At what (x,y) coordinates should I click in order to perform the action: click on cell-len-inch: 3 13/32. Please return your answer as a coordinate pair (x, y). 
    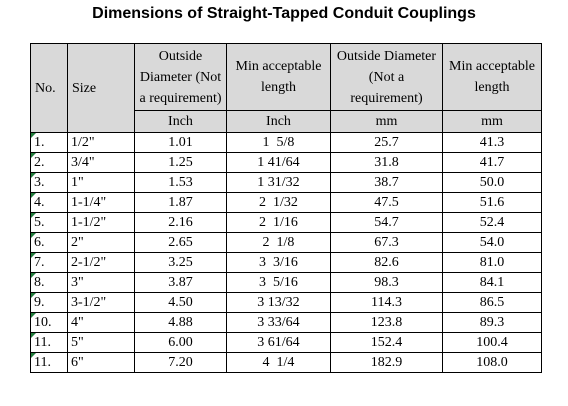
    Looking at the image, I should click on (278, 302).